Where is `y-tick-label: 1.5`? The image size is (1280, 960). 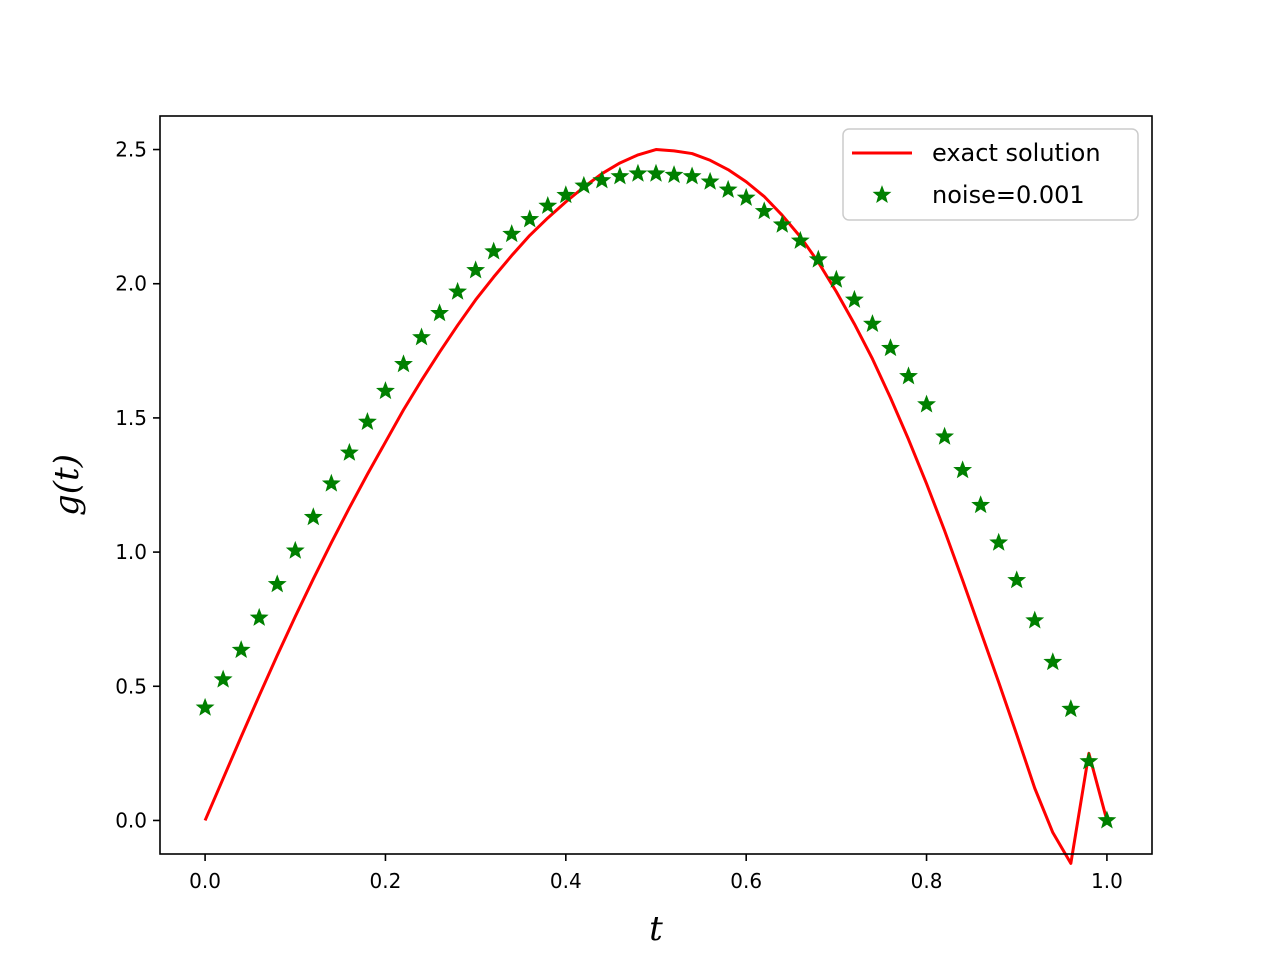 y-tick-label: 1.5 is located at coordinates (131, 418).